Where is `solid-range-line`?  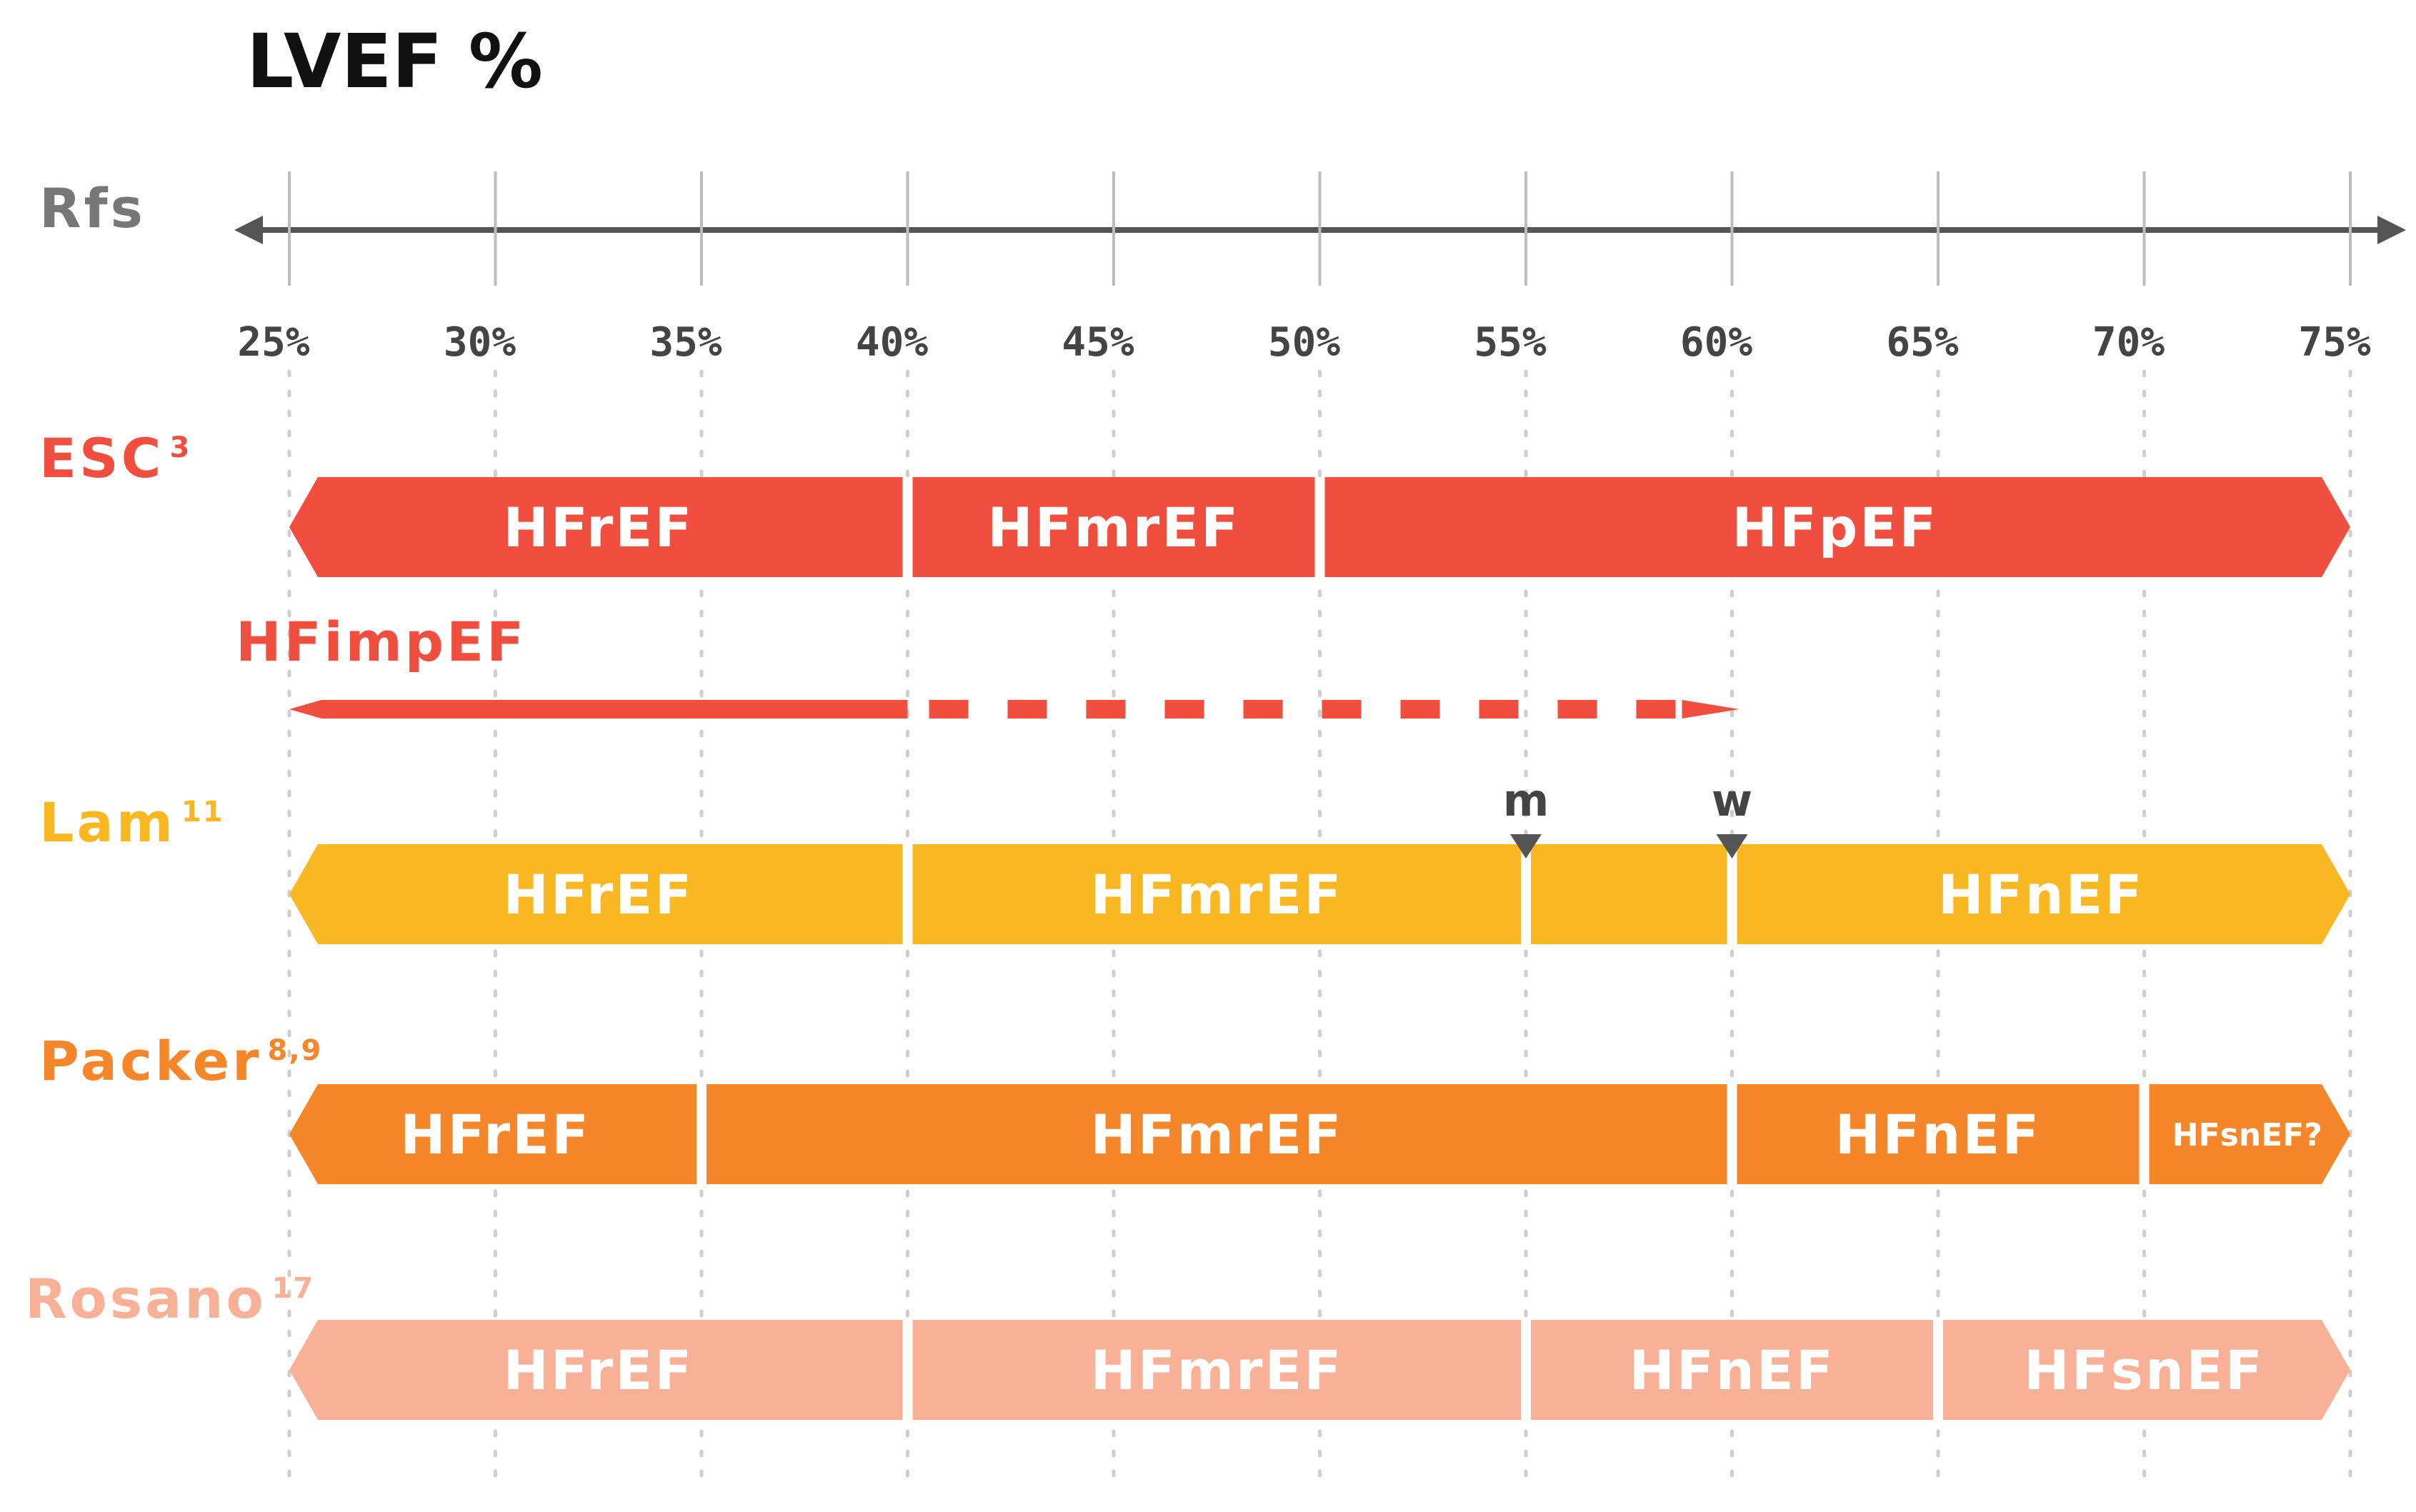 solid-range-line is located at coordinates (598, 709).